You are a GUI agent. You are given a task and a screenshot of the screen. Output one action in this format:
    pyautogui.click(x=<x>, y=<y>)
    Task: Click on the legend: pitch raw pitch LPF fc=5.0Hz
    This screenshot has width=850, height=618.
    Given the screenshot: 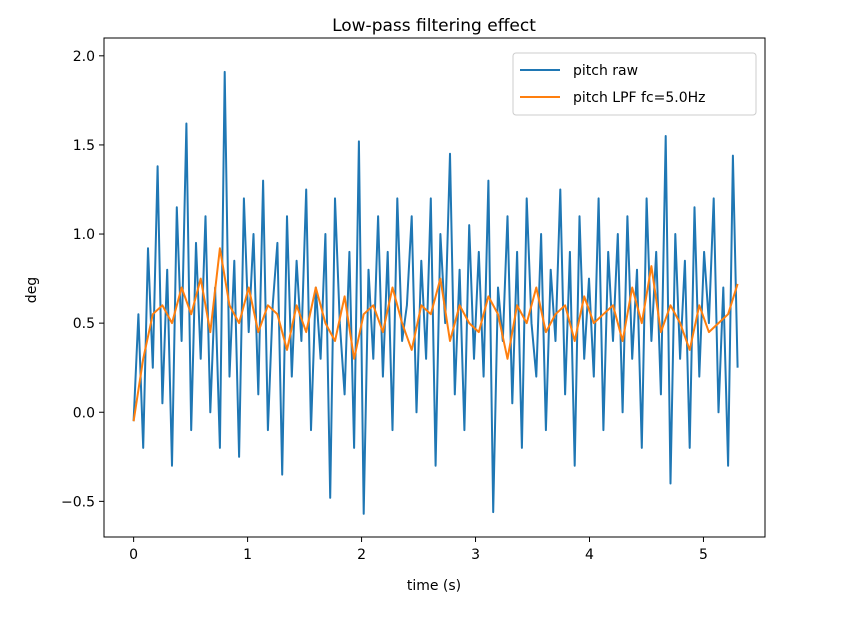 What is the action you would take?
    pyautogui.click(x=634, y=84)
    